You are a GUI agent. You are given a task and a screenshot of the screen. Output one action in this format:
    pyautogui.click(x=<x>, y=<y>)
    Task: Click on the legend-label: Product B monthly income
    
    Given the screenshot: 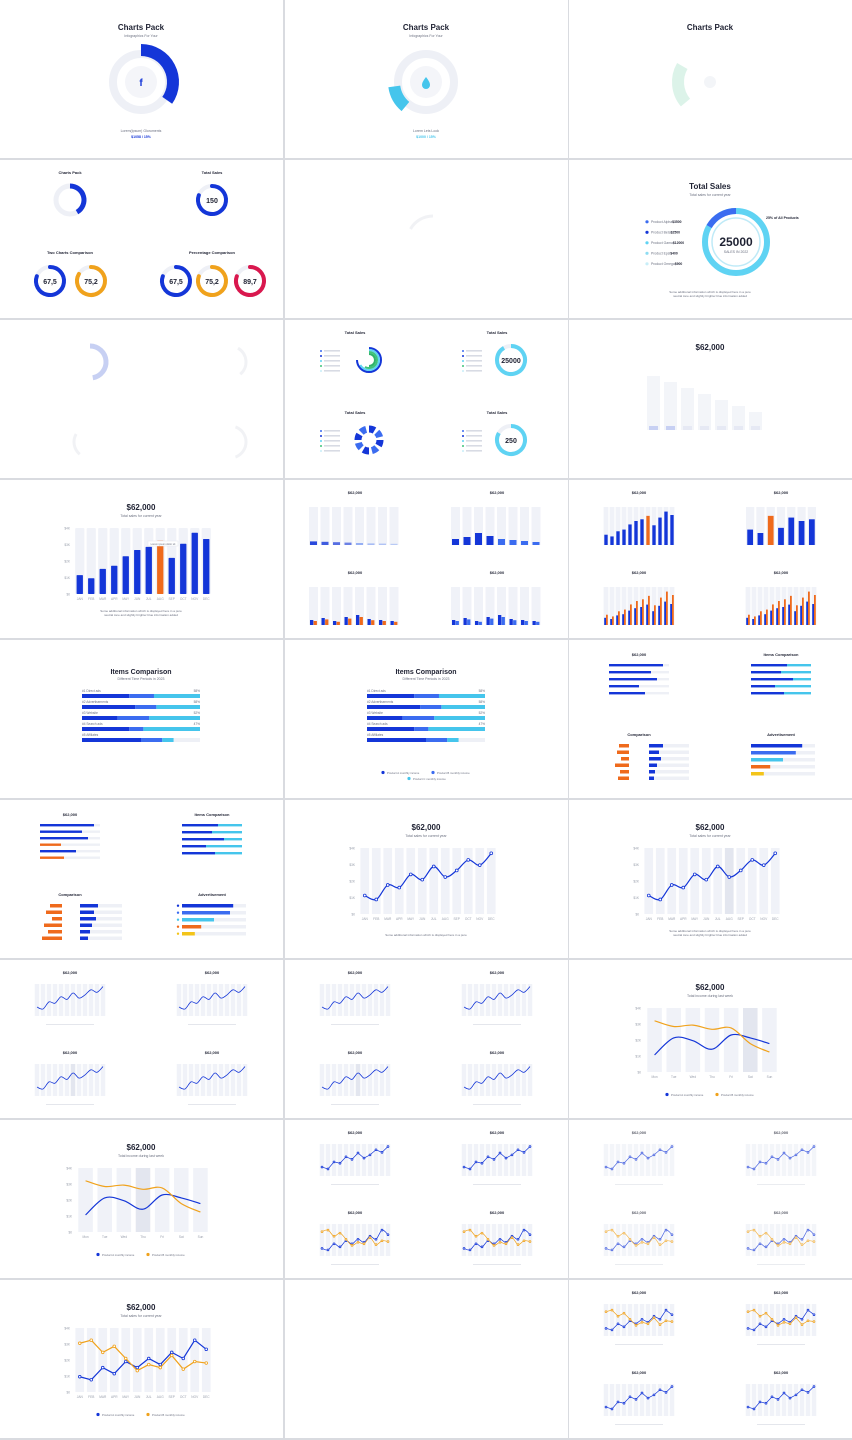 What is the action you would take?
    pyautogui.click(x=168, y=1255)
    